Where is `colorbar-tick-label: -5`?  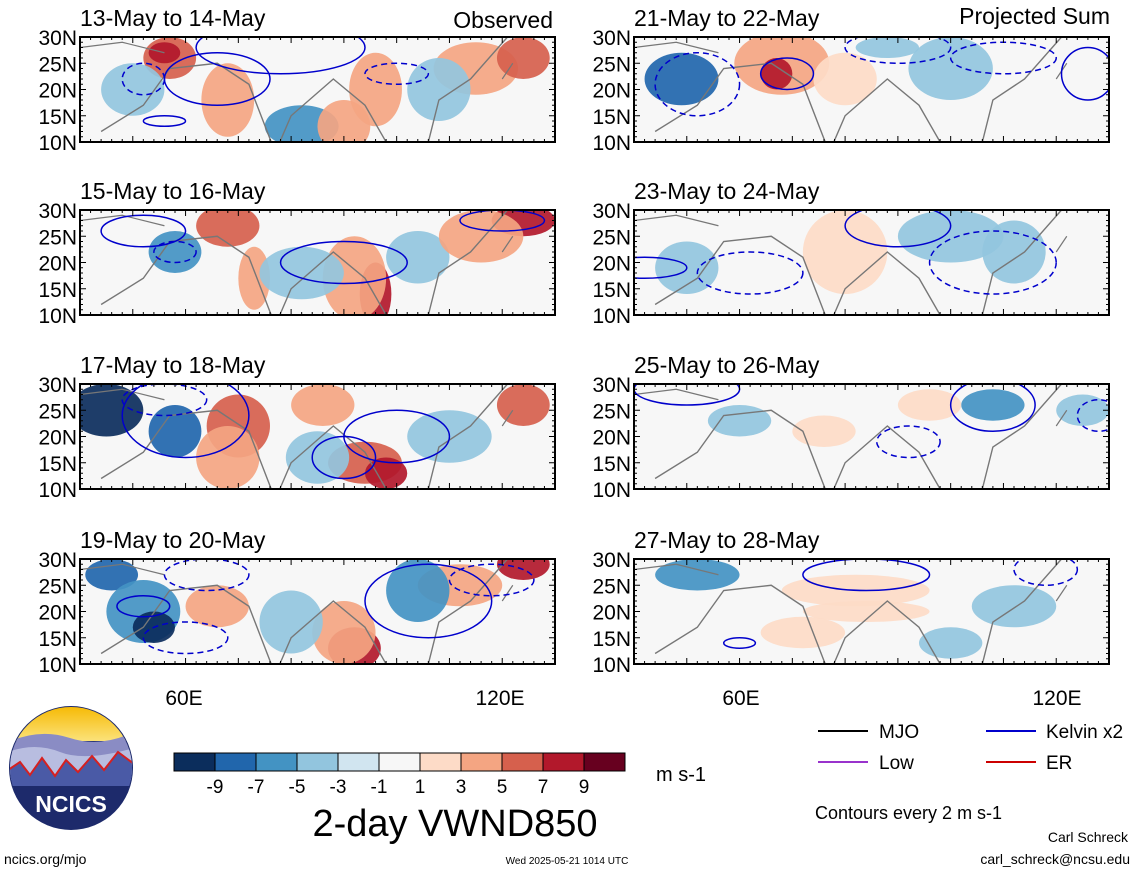
colorbar-tick-label: -5 is located at coordinates (297, 787).